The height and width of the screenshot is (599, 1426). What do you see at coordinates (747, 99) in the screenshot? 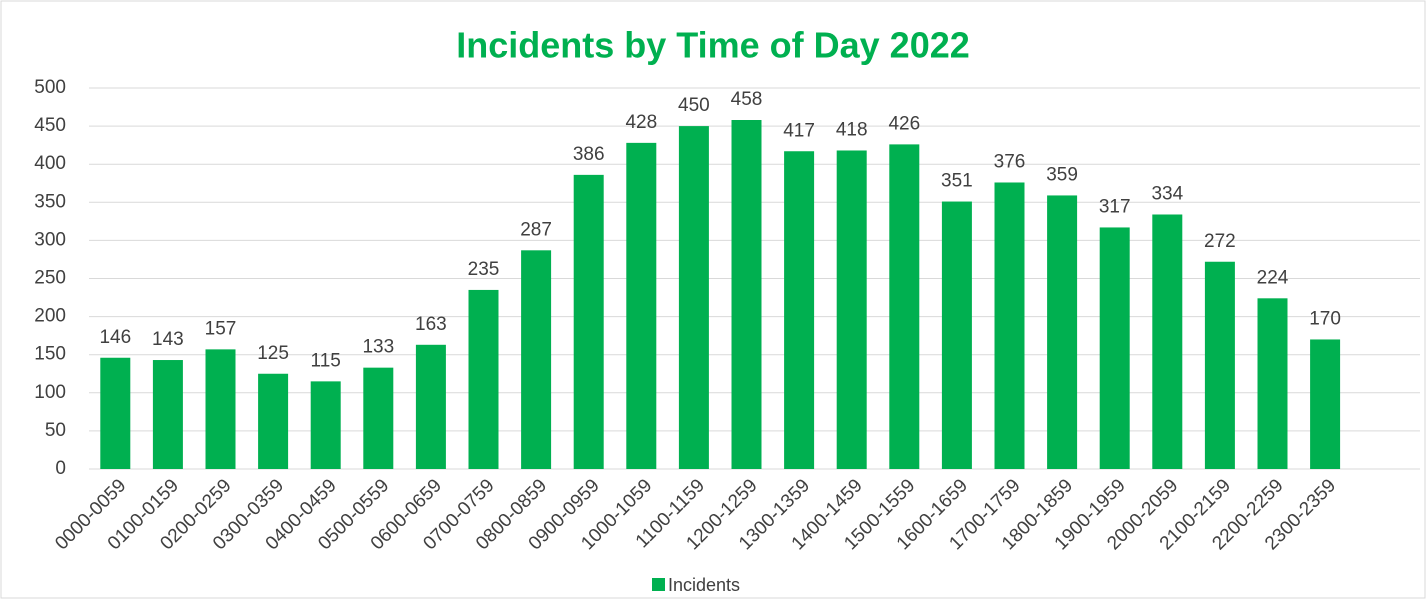
I see `data-label: 458` at bounding box center [747, 99].